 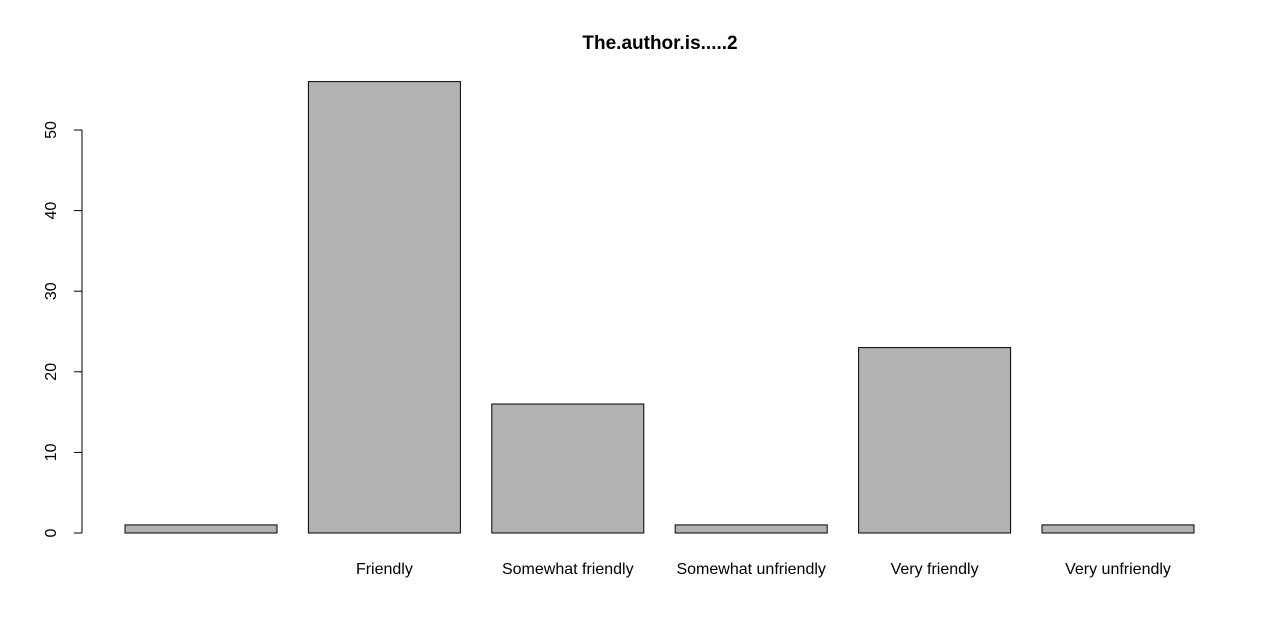 I want to click on y-tick-label: 50, so click(x=51, y=130).